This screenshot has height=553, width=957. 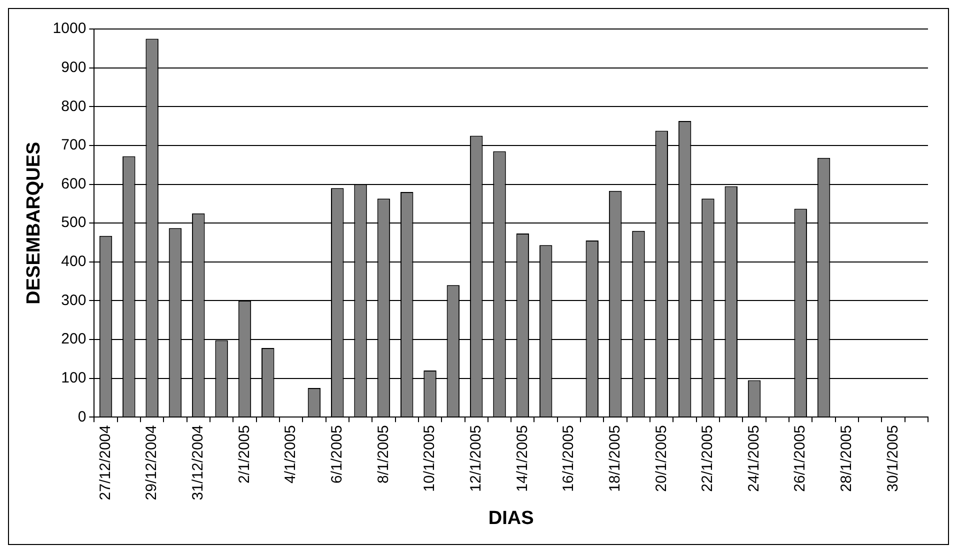 What do you see at coordinates (569, 458) in the screenshot?
I see `x-tick-label: 16/1/2005` at bounding box center [569, 458].